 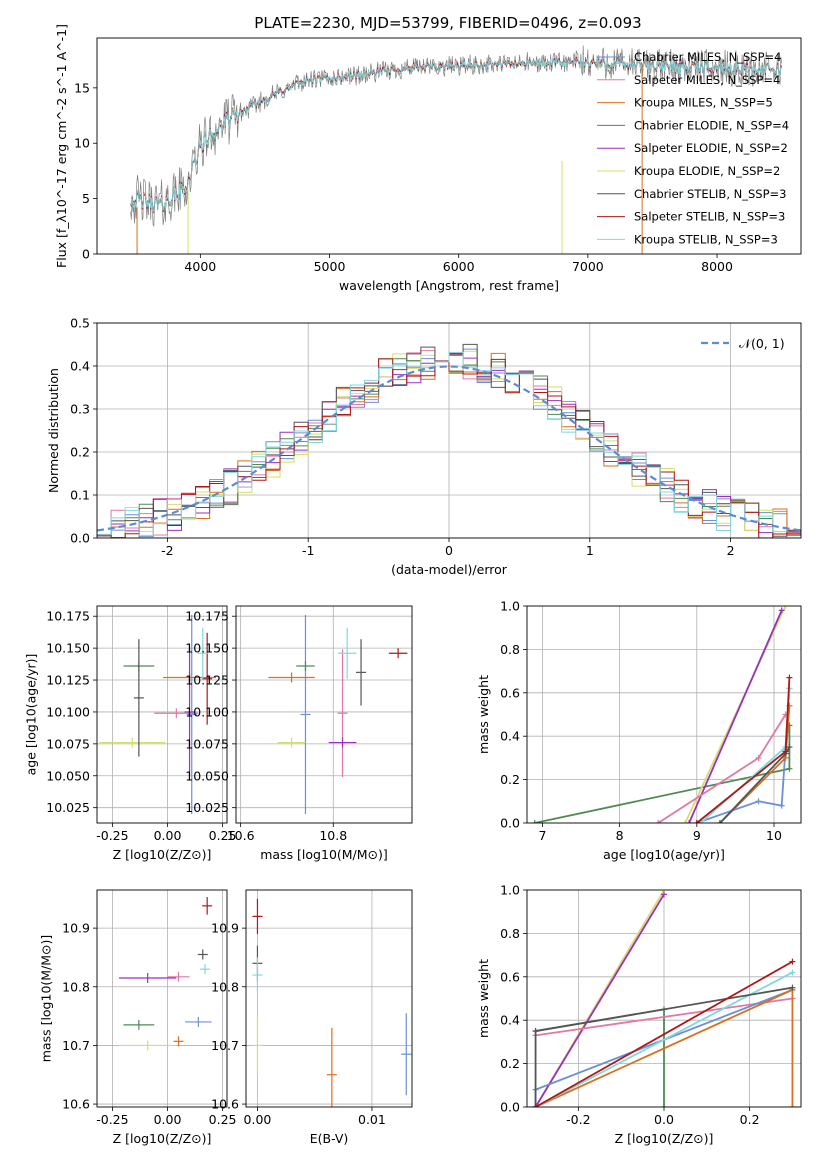 What do you see at coordinates (449, 569) in the screenshot?
I see `x-axis-label: (data-model)/error` at bounding box center [449, 569].